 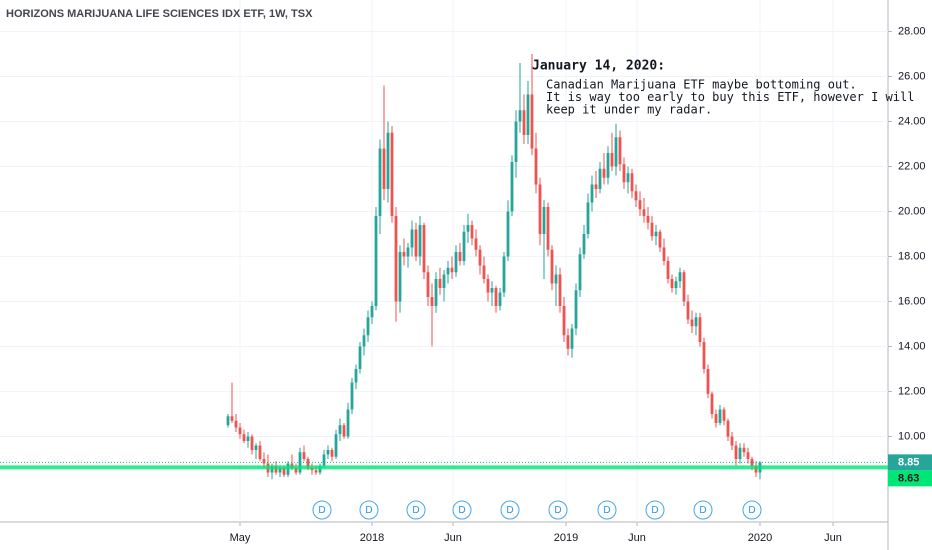 What do you see at coordinates (912, 391) in the screenshot?
I see `y-tick-label: 12.00` at bounding box center [912, 391].